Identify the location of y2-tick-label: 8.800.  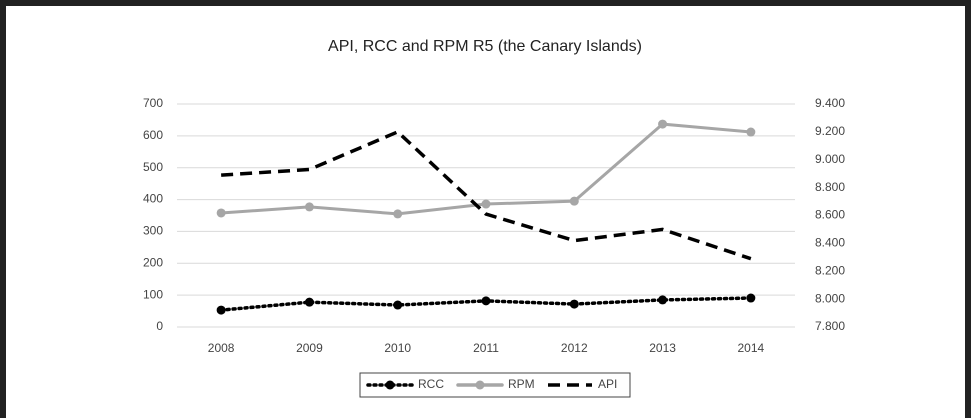
(830, 187).